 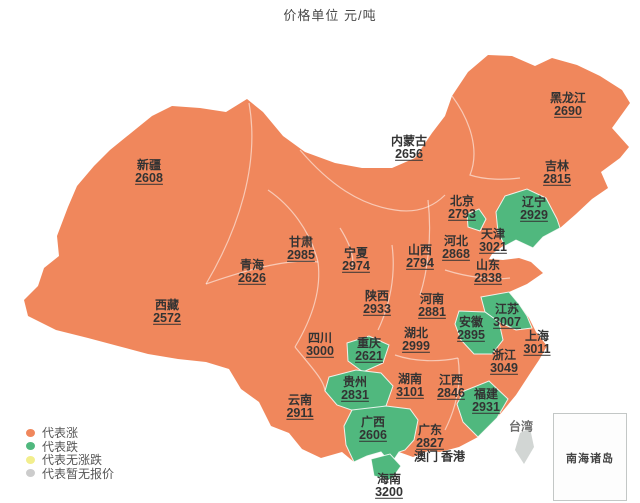 I want to click on province-price: 2929, so click(x=534, y=214).